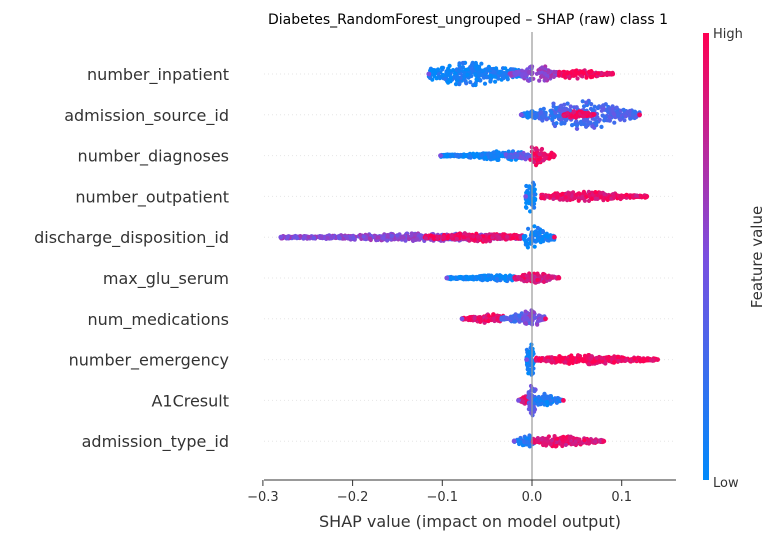 The height and width of the screenshot is (540, 775). What do you see at coordinates (726, 483) in the screenshot?
I see `colorbar-low-label: Low` at bounding box center [726, 483].